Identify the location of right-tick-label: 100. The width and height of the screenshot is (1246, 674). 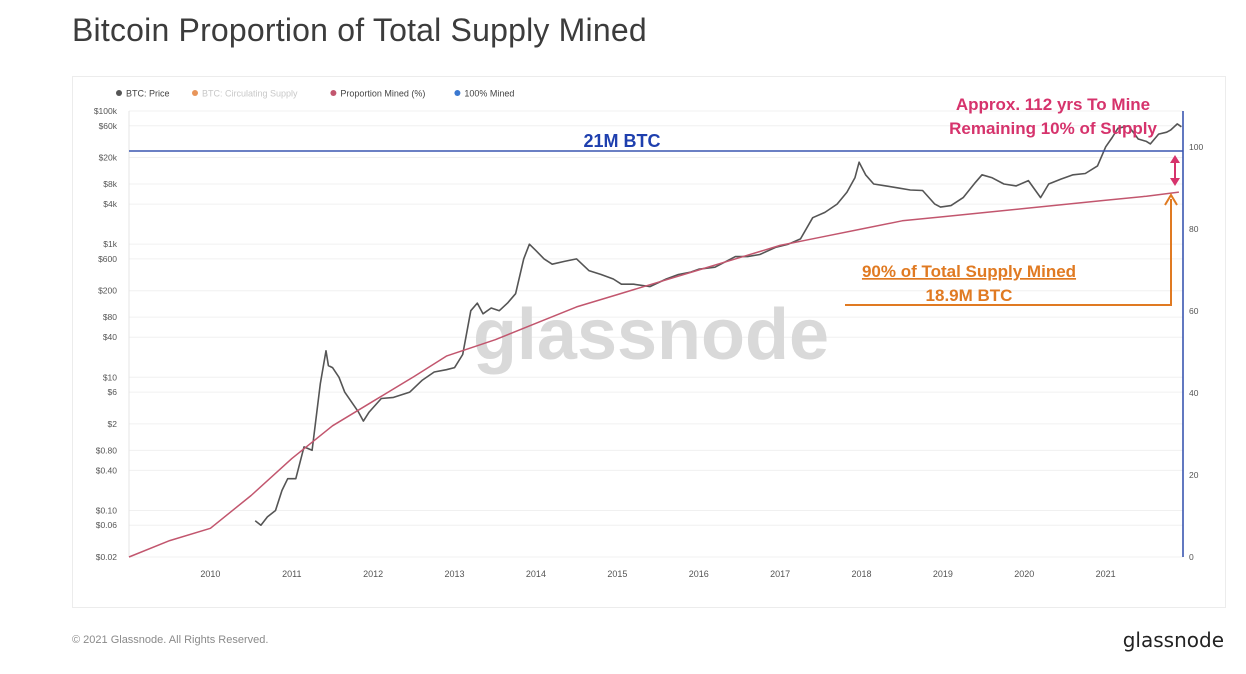
(1196, 147).